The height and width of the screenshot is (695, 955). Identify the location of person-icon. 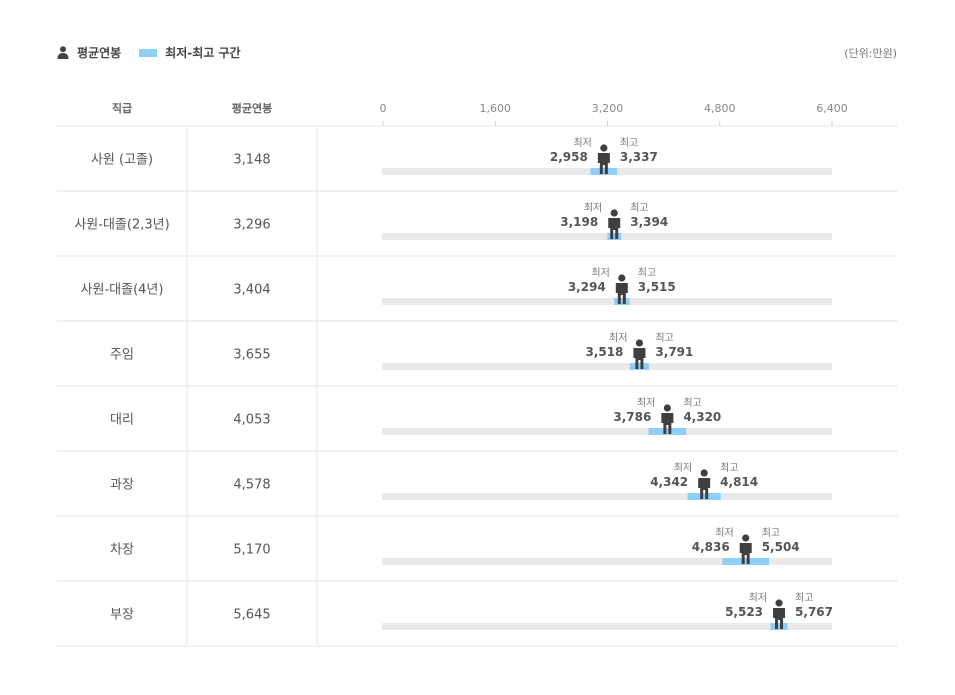
(63, 52).